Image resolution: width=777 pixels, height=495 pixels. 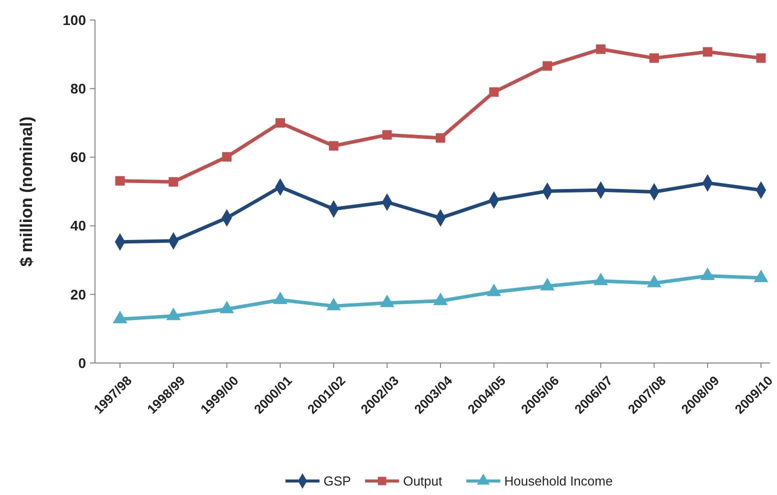 What do you see at coordinates (558, 481) in the screenshot?
I see `legend-label: Household Income` at bounding box center [558, 481].